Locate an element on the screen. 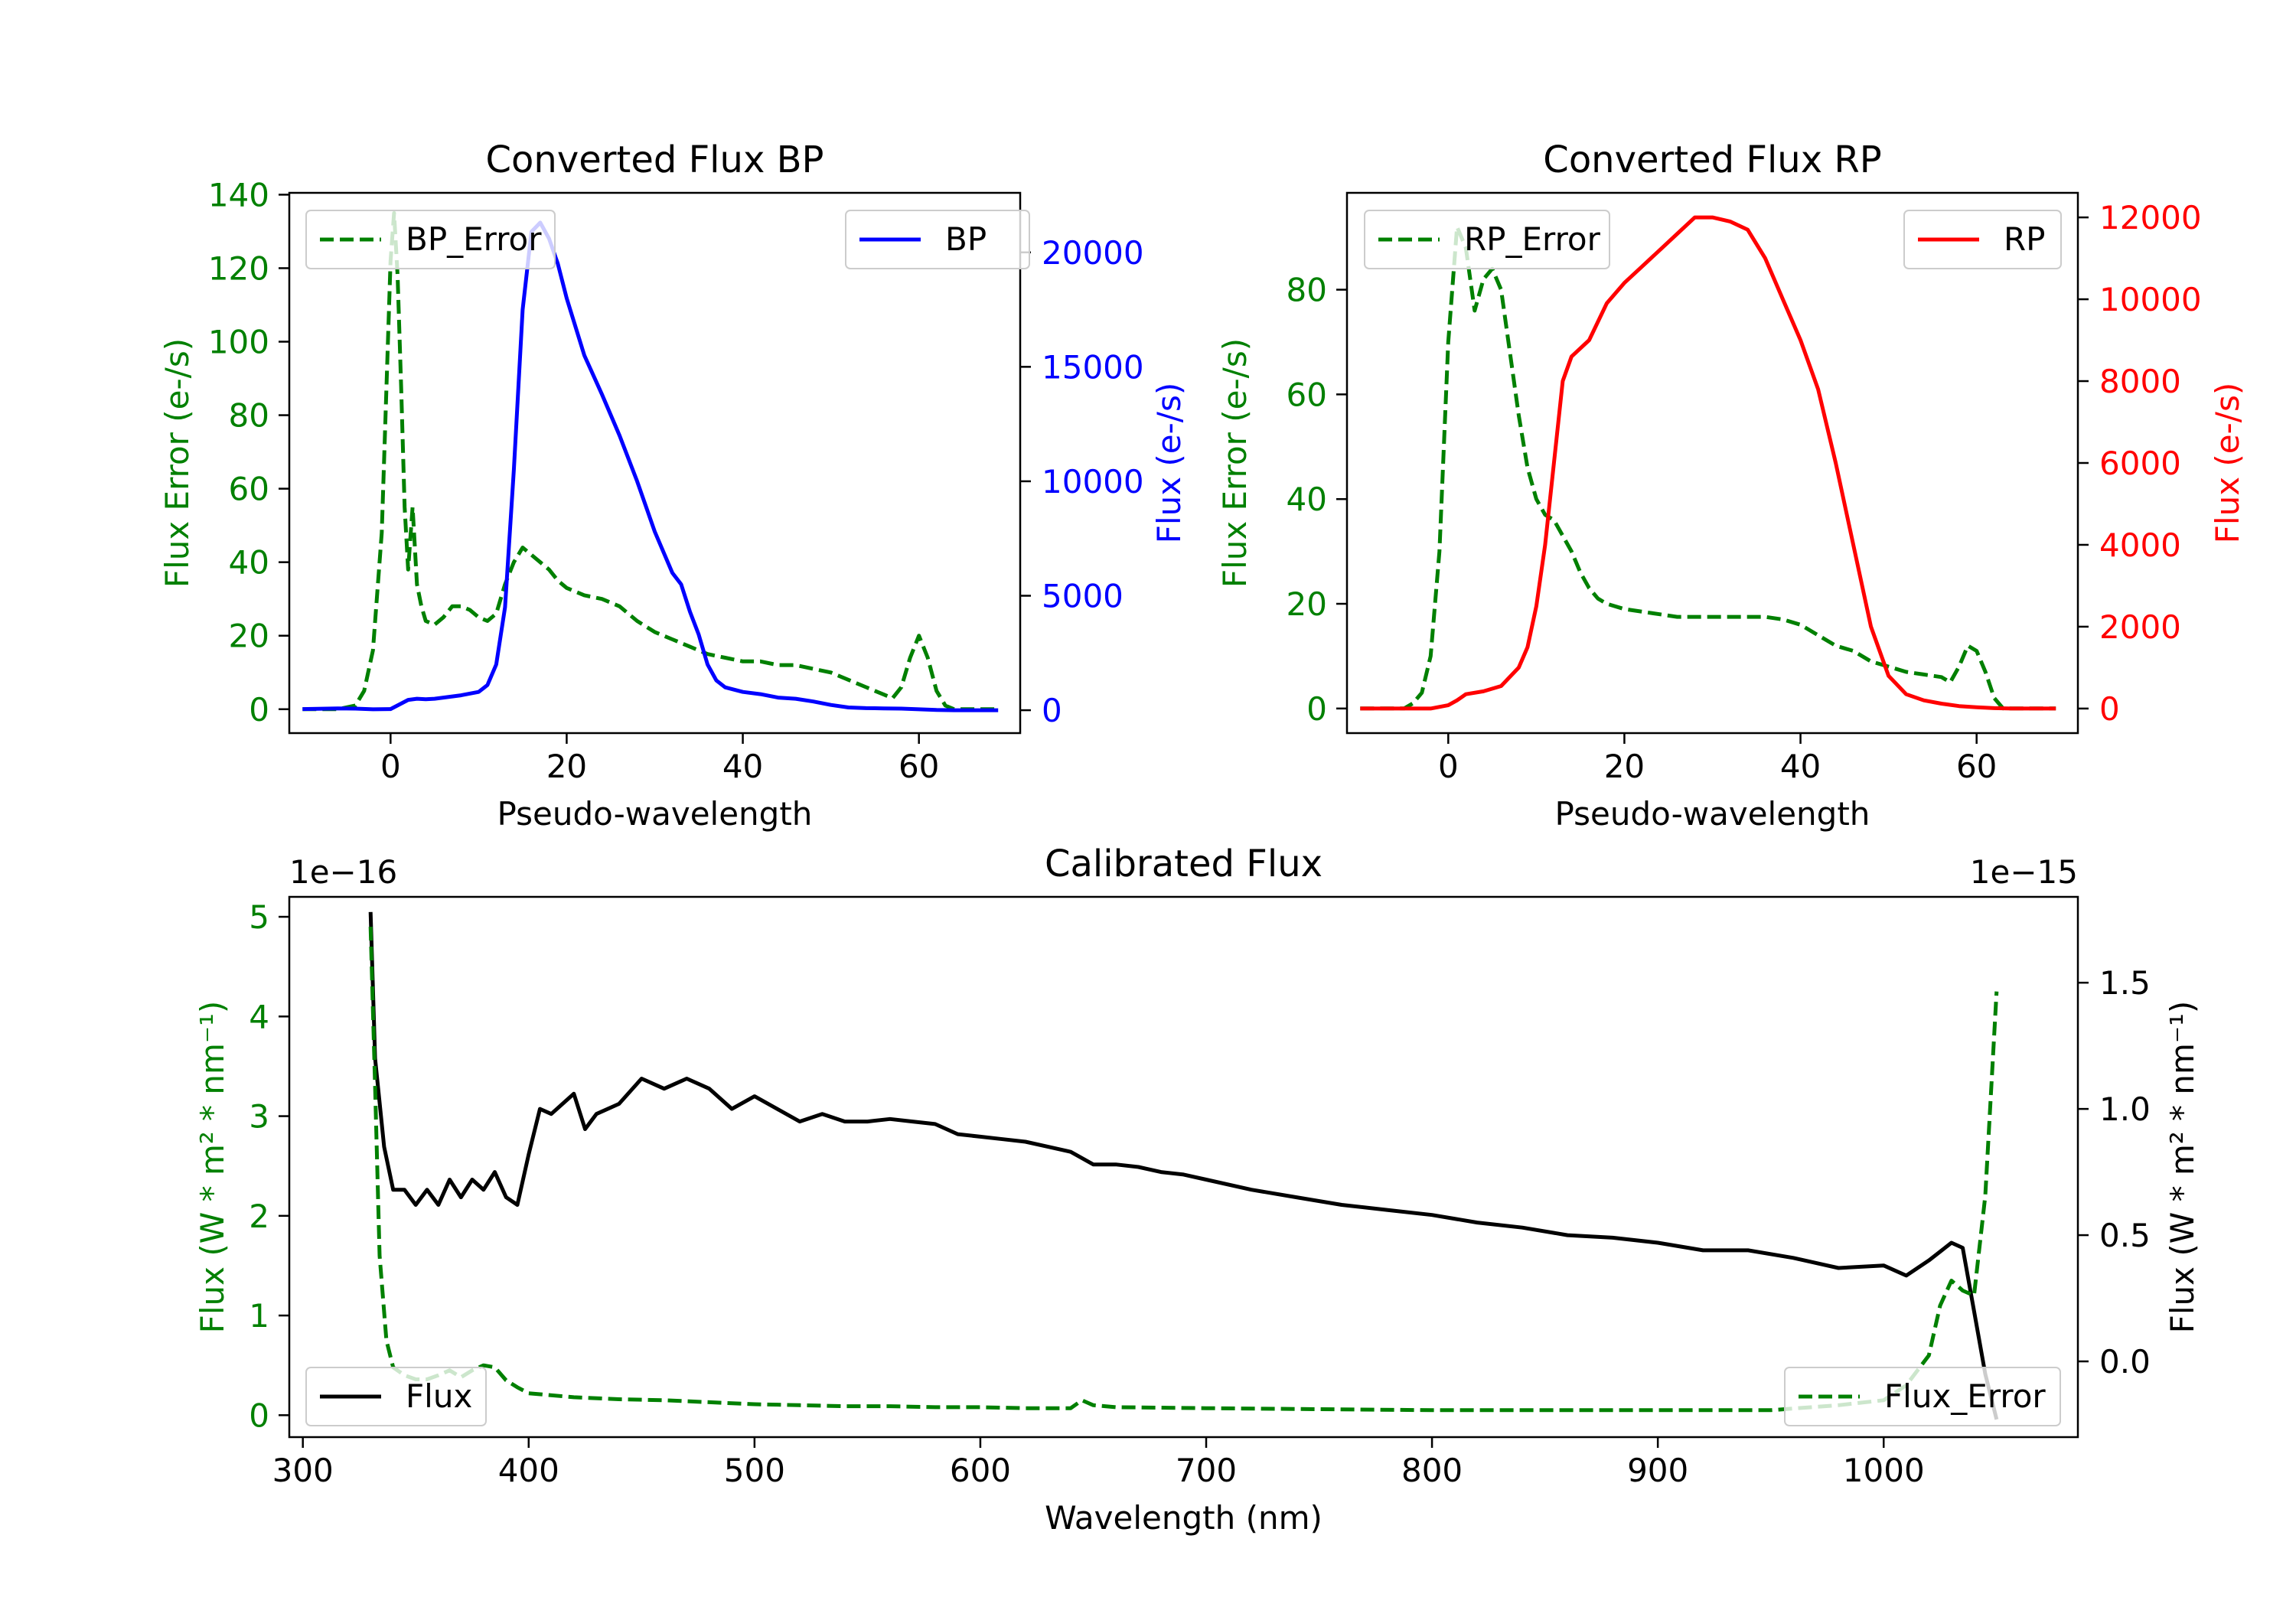 The height and width of the screenshot is (1607, 2296). chart-title: Converted Flux RP is located at coordinates (1712, 160).